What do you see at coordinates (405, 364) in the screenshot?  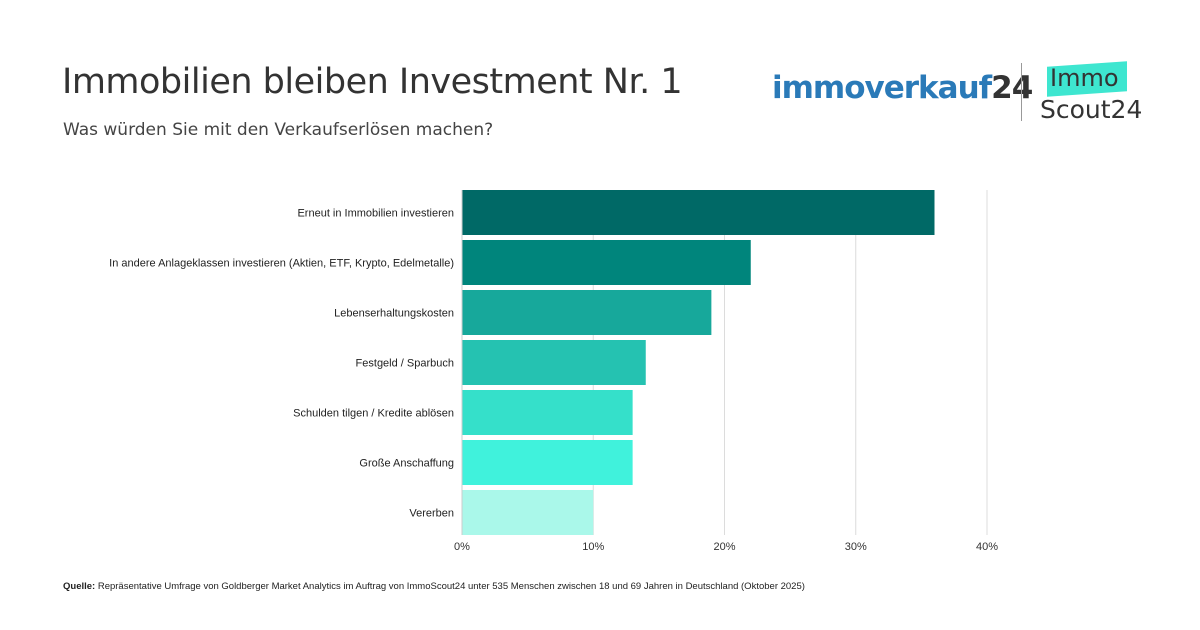 I see `category-label: Festgeld / Sparbuch` at bounding box center [405, 364].